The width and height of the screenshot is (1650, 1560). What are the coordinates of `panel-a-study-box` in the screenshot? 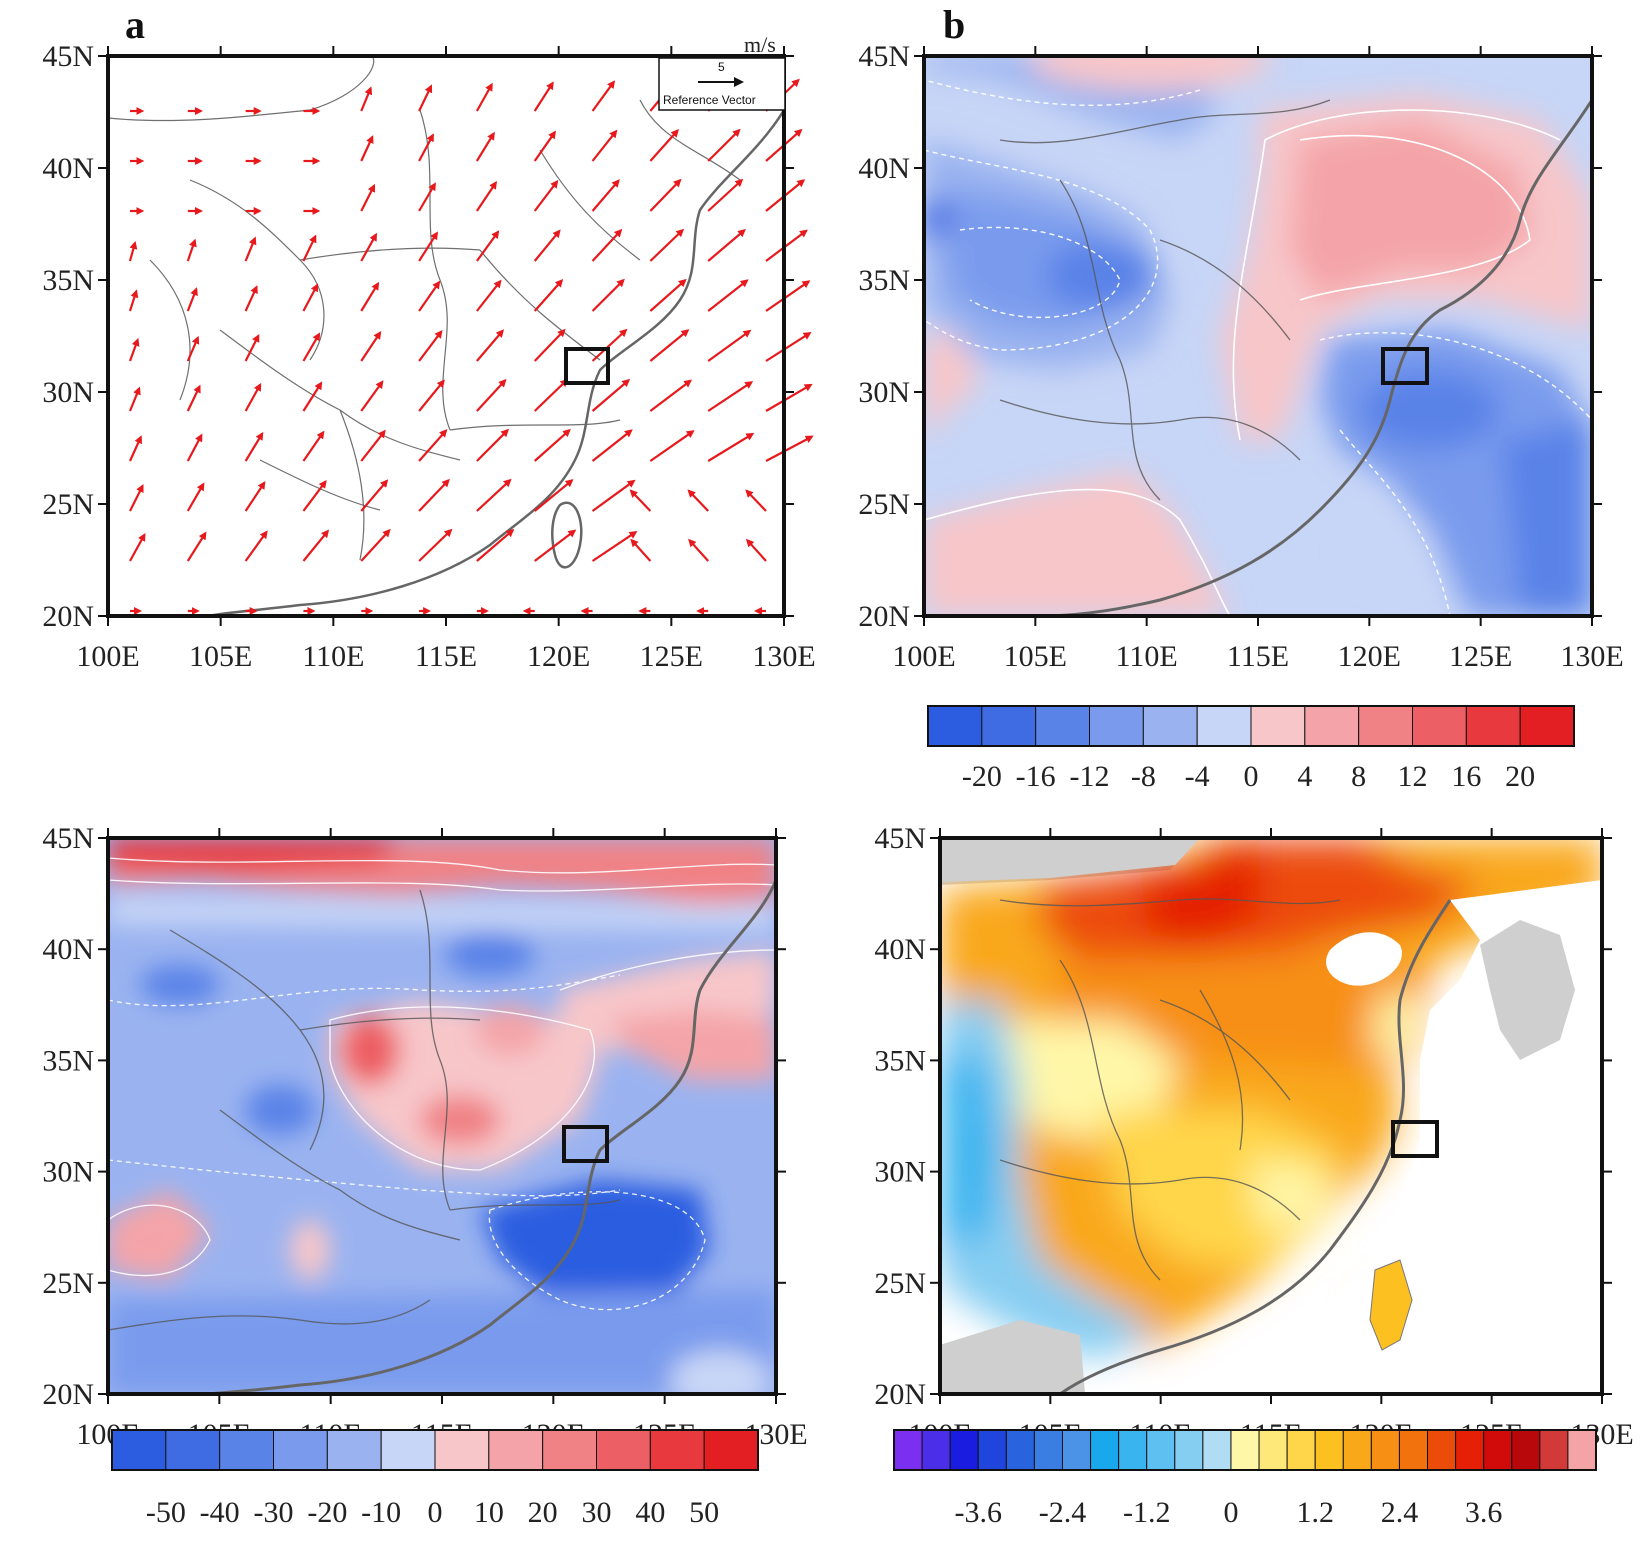 It's located at (587, 366).